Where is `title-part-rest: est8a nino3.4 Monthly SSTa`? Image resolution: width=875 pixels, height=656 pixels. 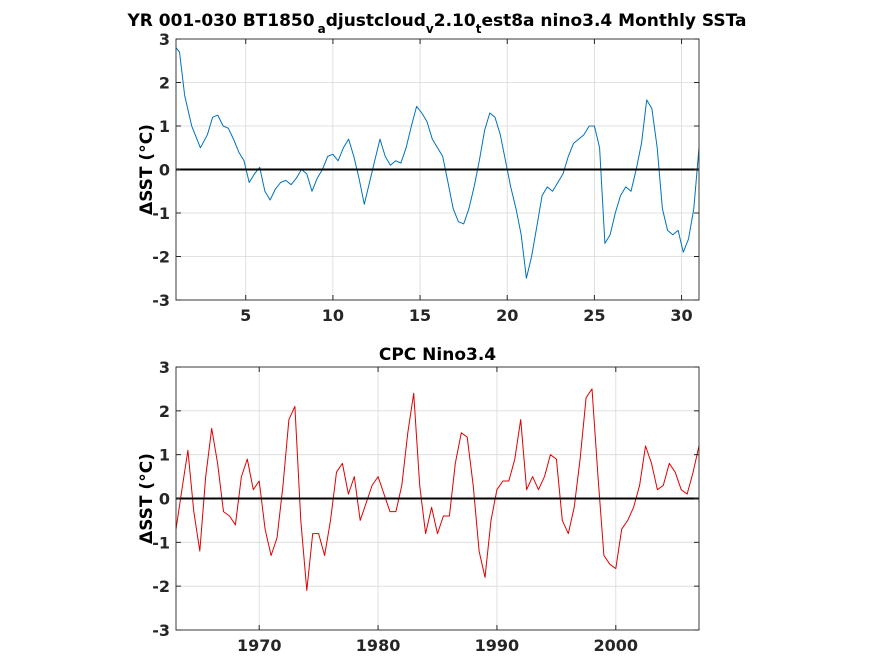
title-part-rest: est8a nino3.4 Monthly SSTa is located at coordinates (613, 21).